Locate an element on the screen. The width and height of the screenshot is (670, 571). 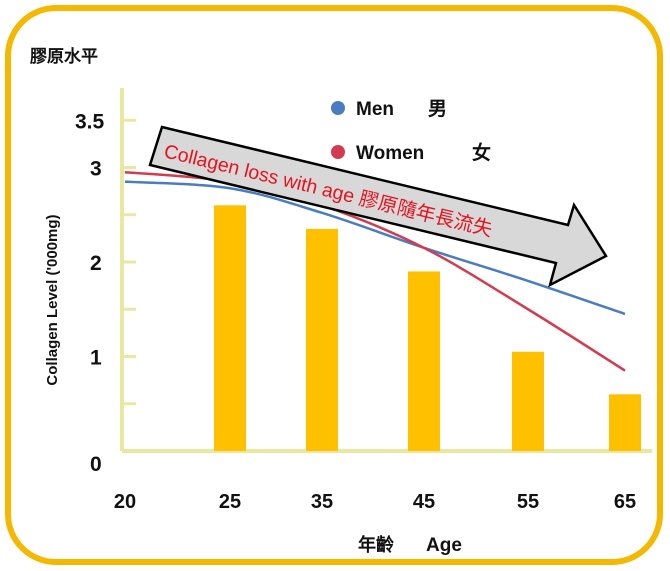
legend-item-men: Men 男 is located at coordinates (389, 109).